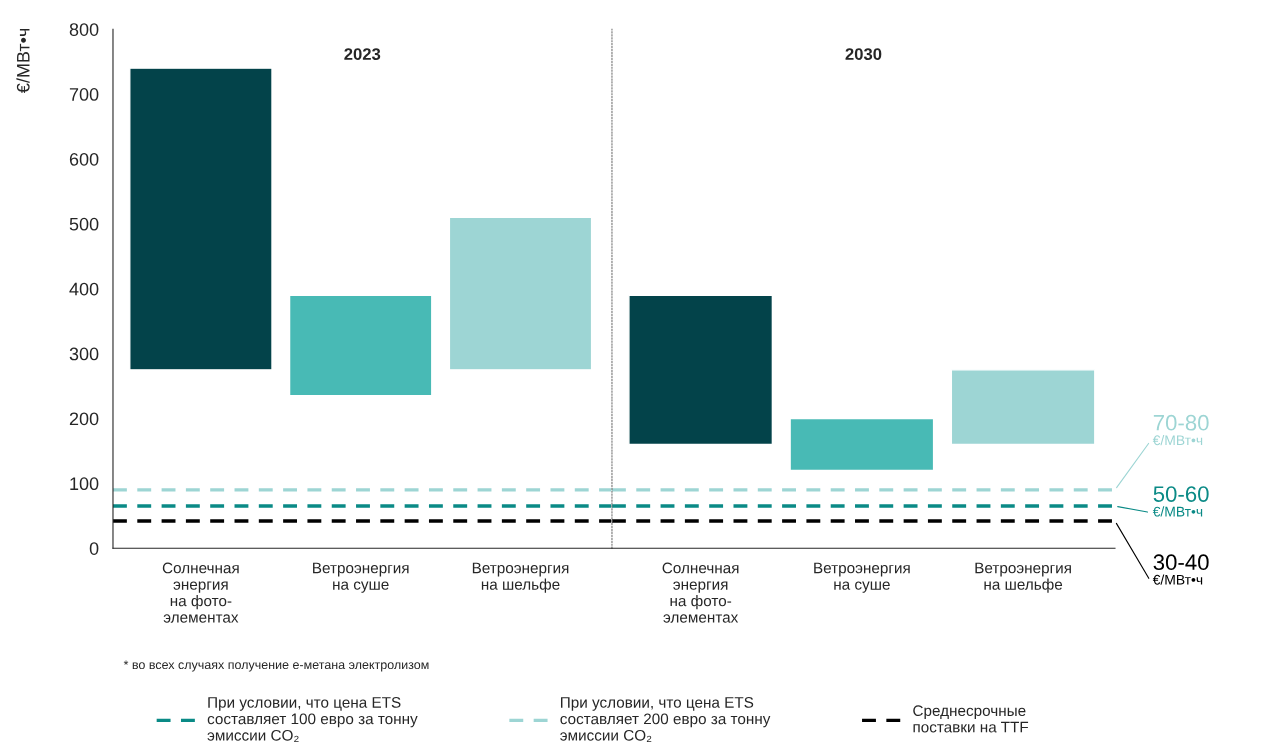  Describe the element at coordinates (362, 54) in the screenshot. I see `text: 2023` at that location.